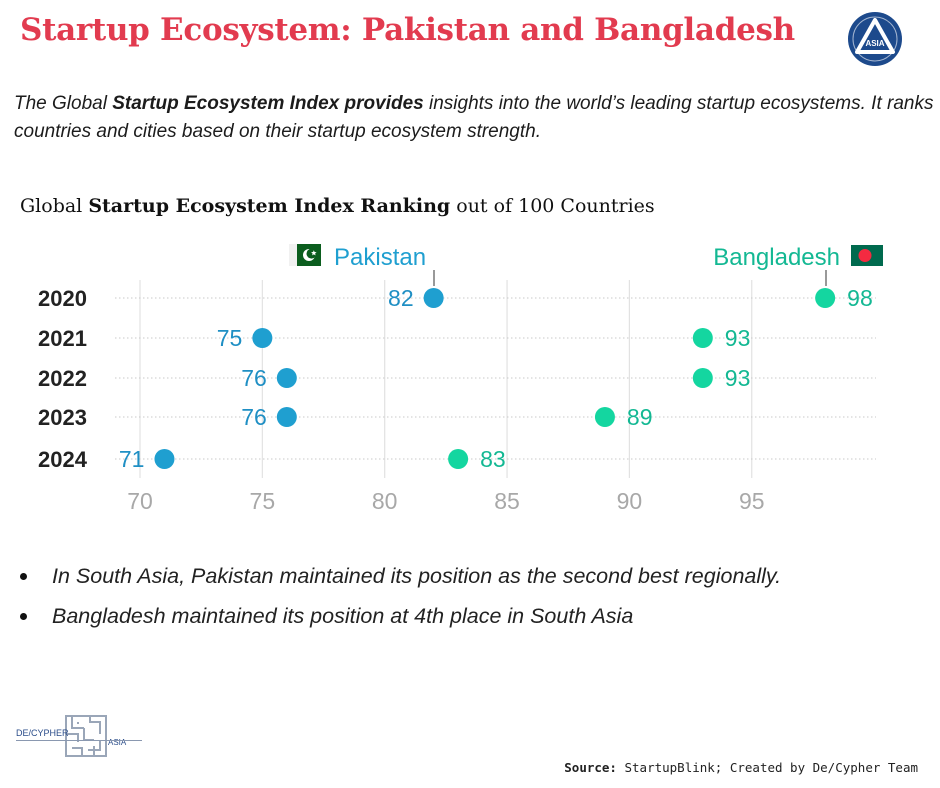 The image size is (940, 788). I want to click on pakistan-value-2023: 76, so click(254, 417).